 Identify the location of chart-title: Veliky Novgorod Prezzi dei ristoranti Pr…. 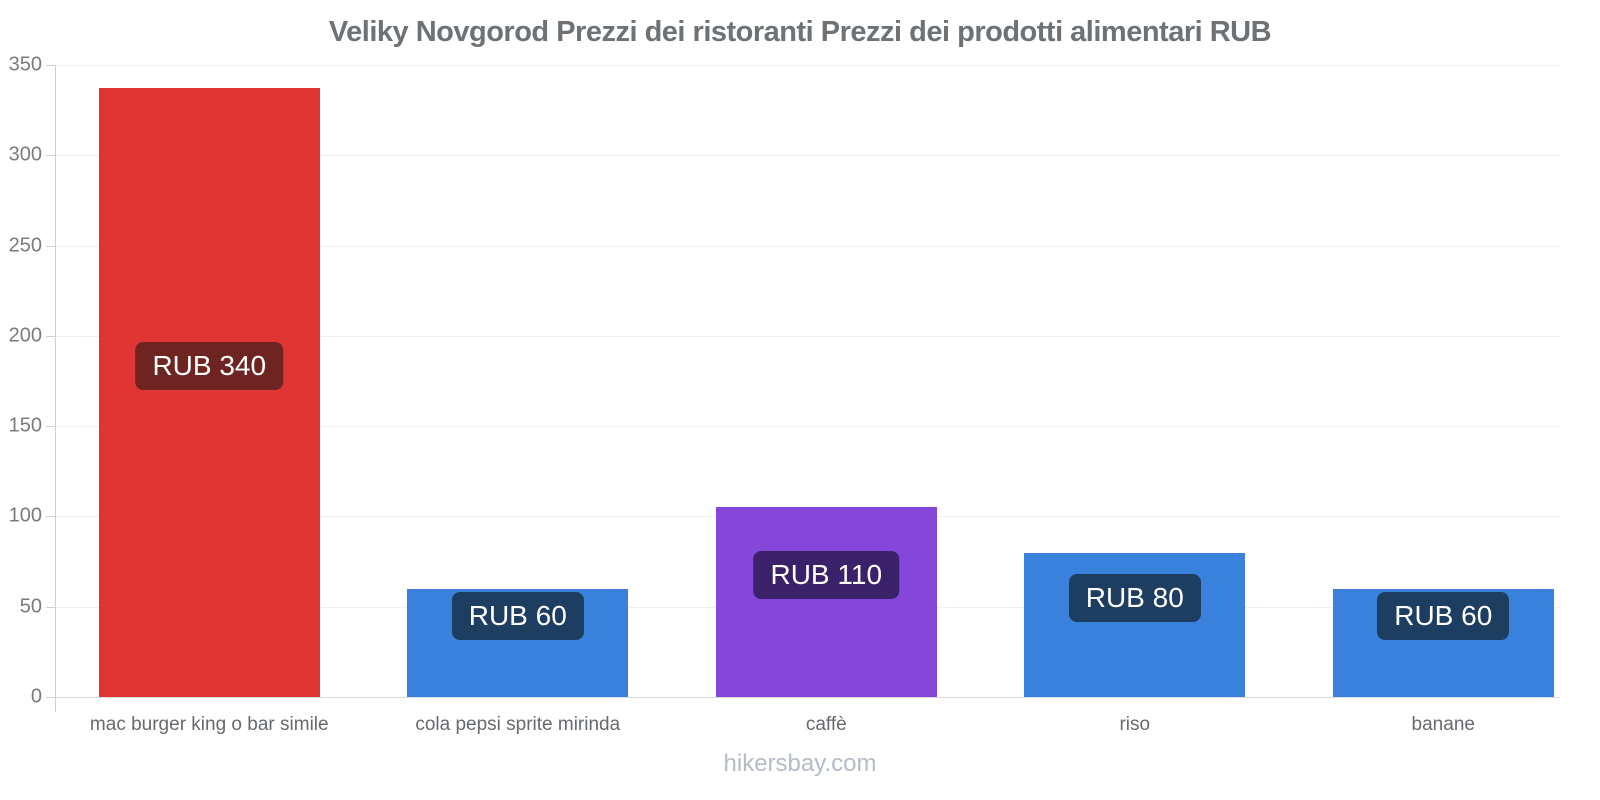
(800, 32).